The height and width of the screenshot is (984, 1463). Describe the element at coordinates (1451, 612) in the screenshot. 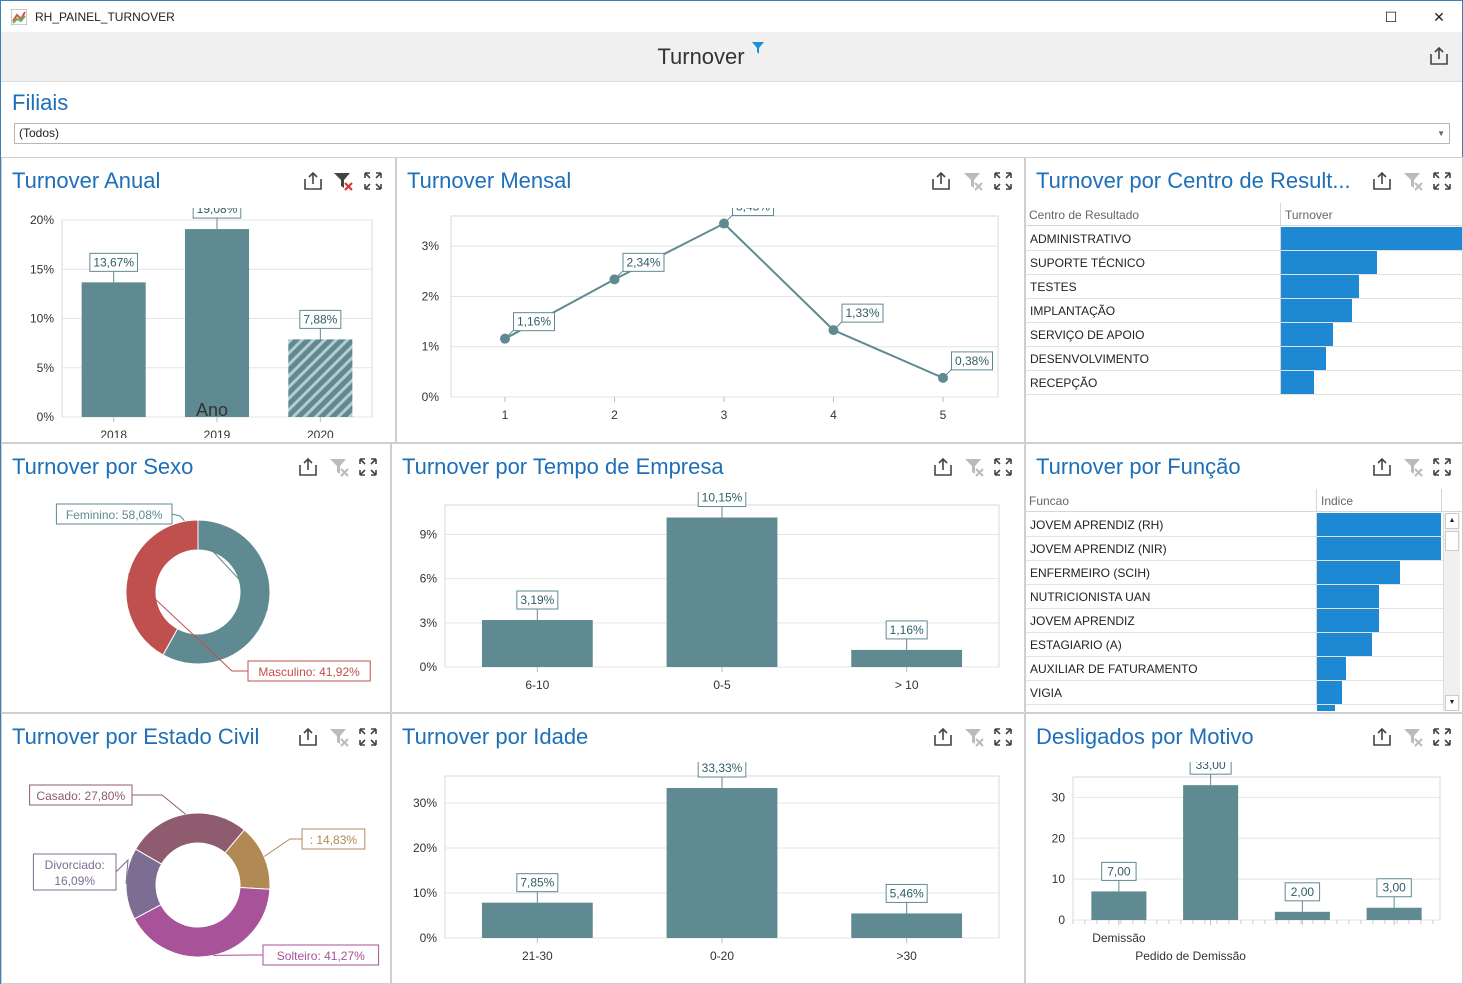

I see `vertical-scrollbar: ▲ ▼` at that location.